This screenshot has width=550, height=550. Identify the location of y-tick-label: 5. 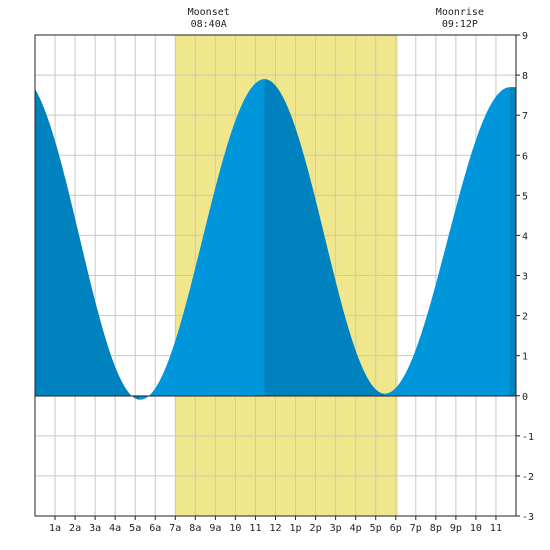
(525, 196).